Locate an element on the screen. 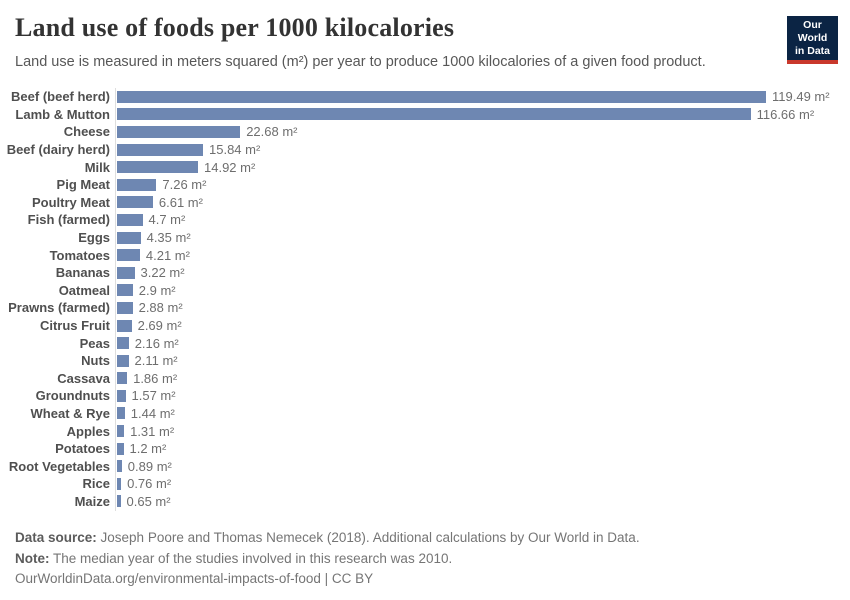 Image resolution: width=850 pixels, height=600 pixels. value-label: 6.61 m² is located at coordinates (180, 202).